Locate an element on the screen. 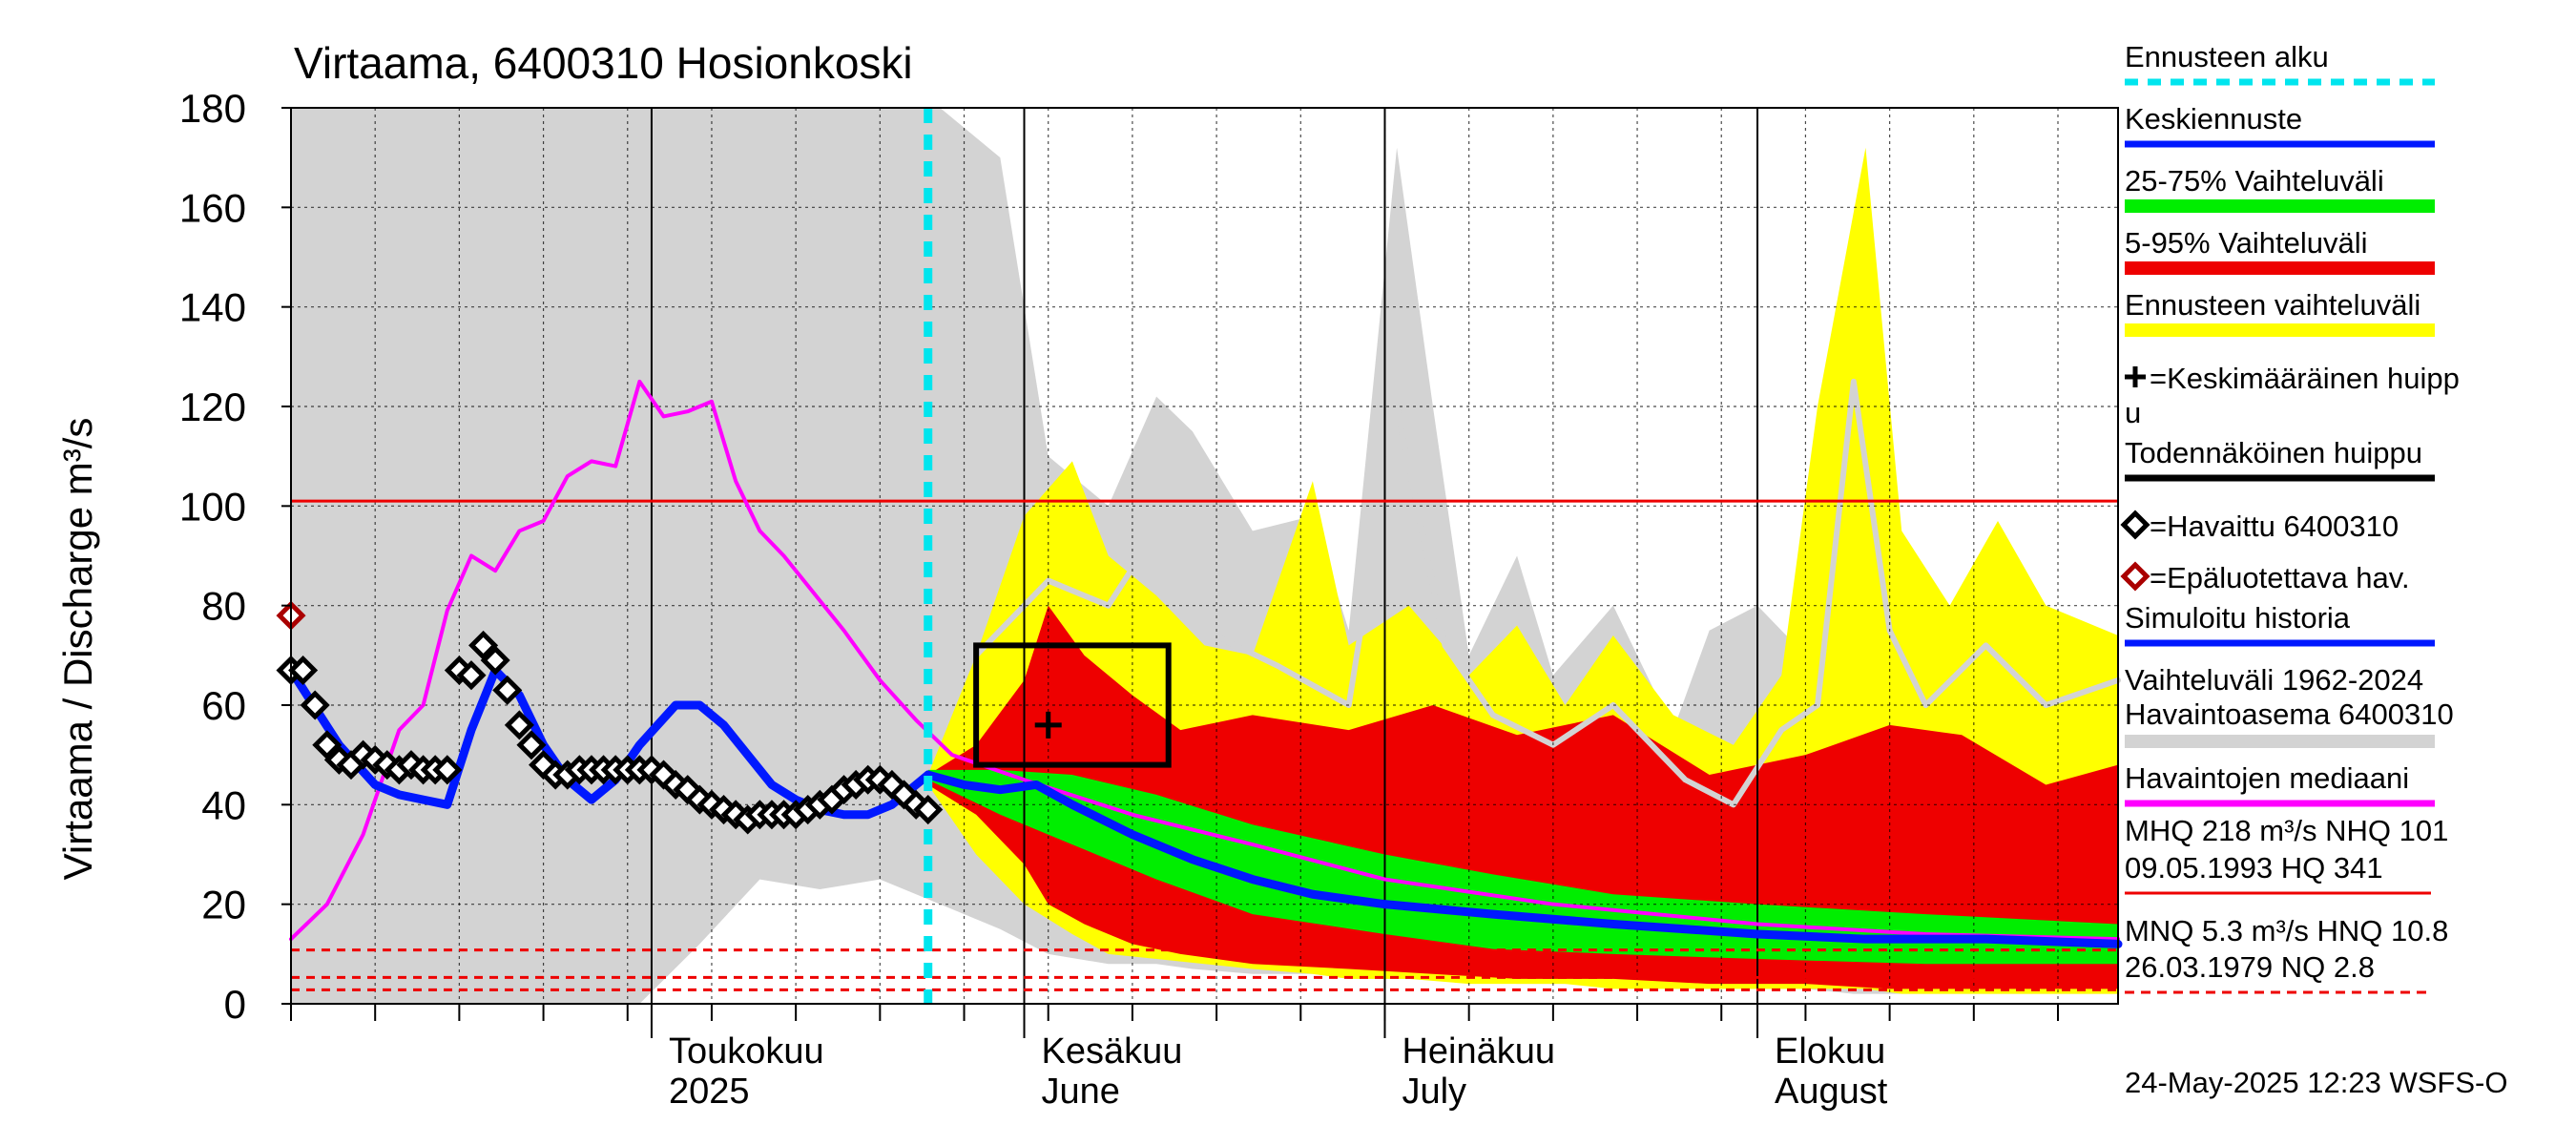 The image size is (2576, 1145). legend-item: Ennusteen vaihteluväli is located at coordinates (2280, 312).